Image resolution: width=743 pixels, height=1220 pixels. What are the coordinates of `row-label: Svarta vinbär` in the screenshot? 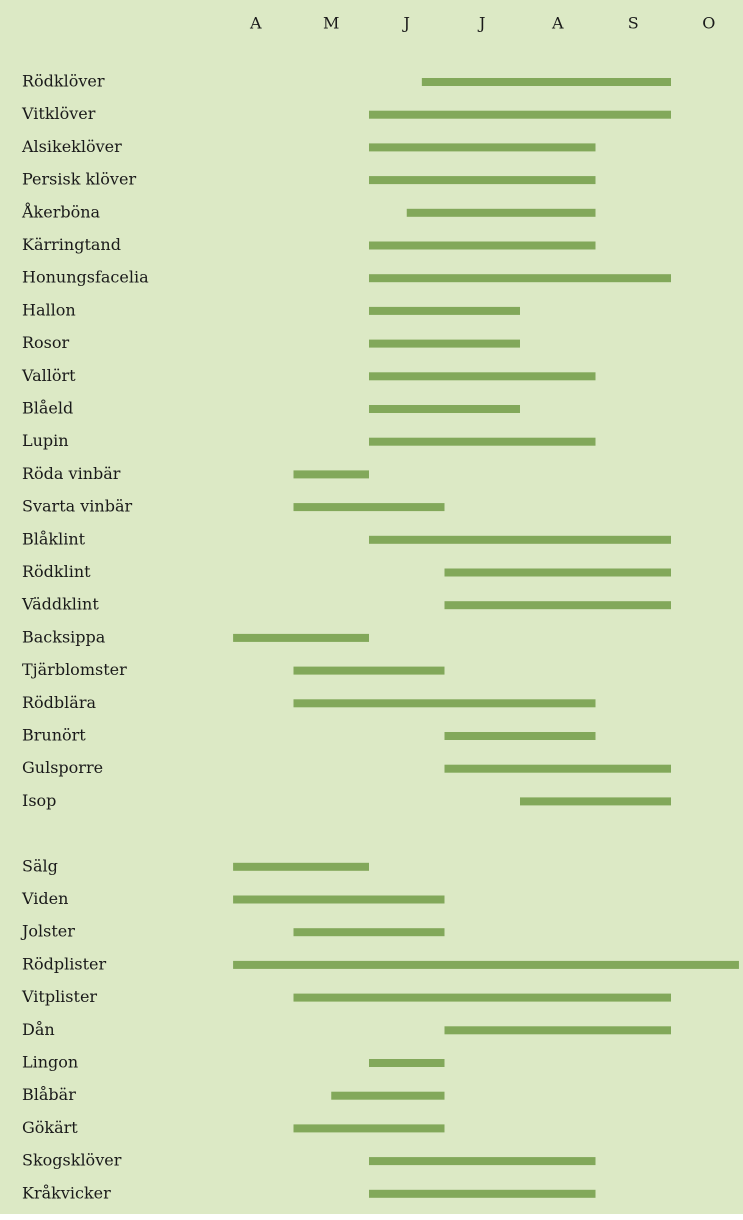 It's located at (77, 506).